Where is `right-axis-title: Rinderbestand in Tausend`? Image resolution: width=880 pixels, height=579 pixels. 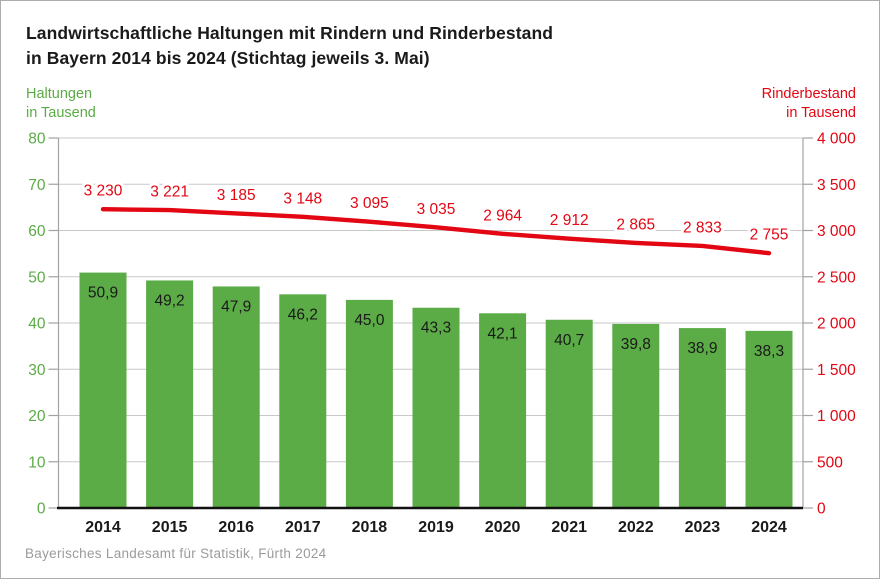 right-axis-title: Rinderbestand in Tausend is located at coordinates (809, 104).